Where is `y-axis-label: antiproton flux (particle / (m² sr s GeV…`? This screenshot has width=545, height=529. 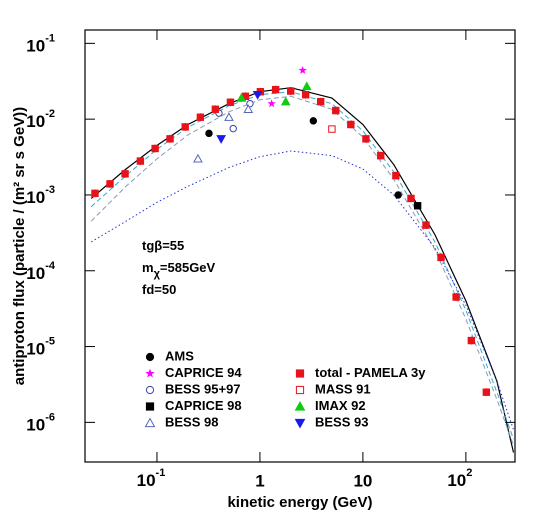
y-axis-label: antiproton flux (particle / (m² sr s GeV… is located at coordinates (19, 246).